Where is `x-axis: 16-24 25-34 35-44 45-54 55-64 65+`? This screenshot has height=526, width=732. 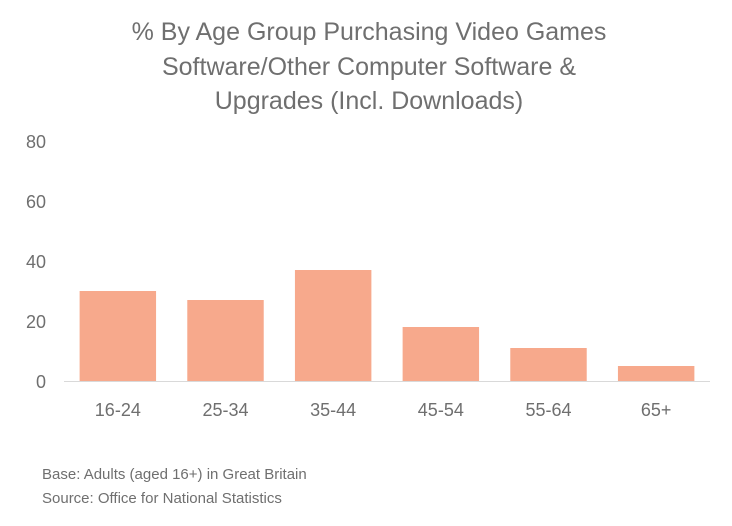
x-axis: 16-24 25-34 35-44 45-54 55-64 65+ is located at coordinates (383, 410).